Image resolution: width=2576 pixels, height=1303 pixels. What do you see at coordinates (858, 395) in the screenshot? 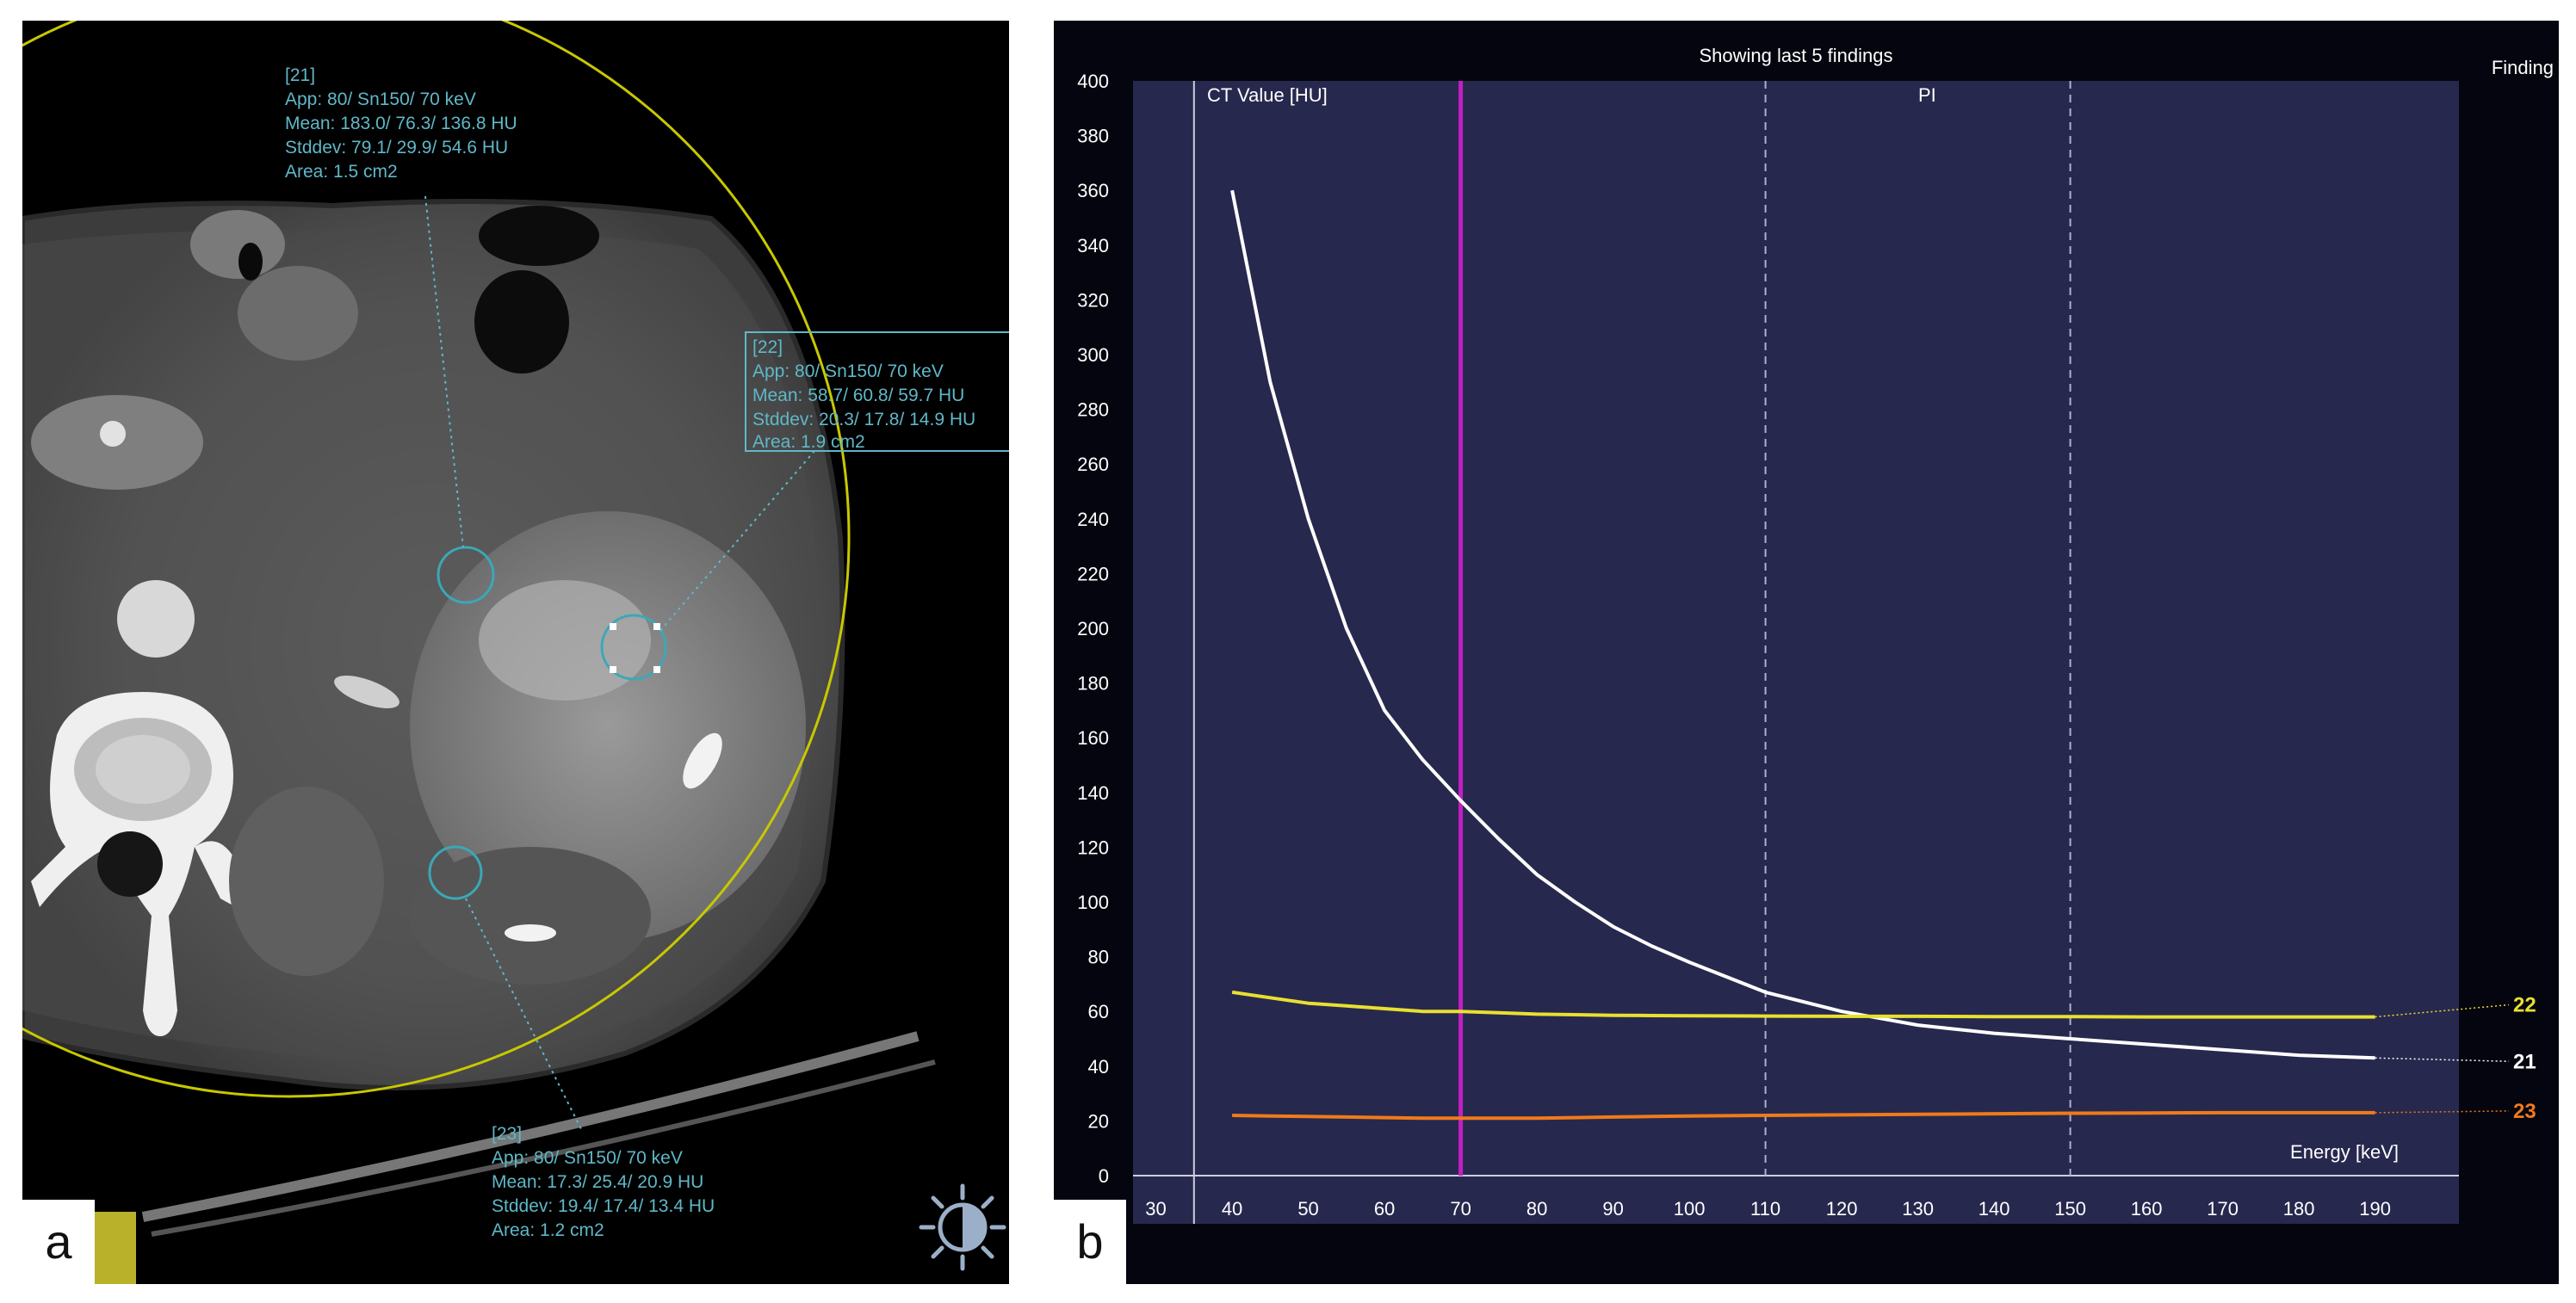
I see `annotation-22-line: Mean: 58.7/ 60.8/ 59.7 HU` at bounding box center [858, 395].